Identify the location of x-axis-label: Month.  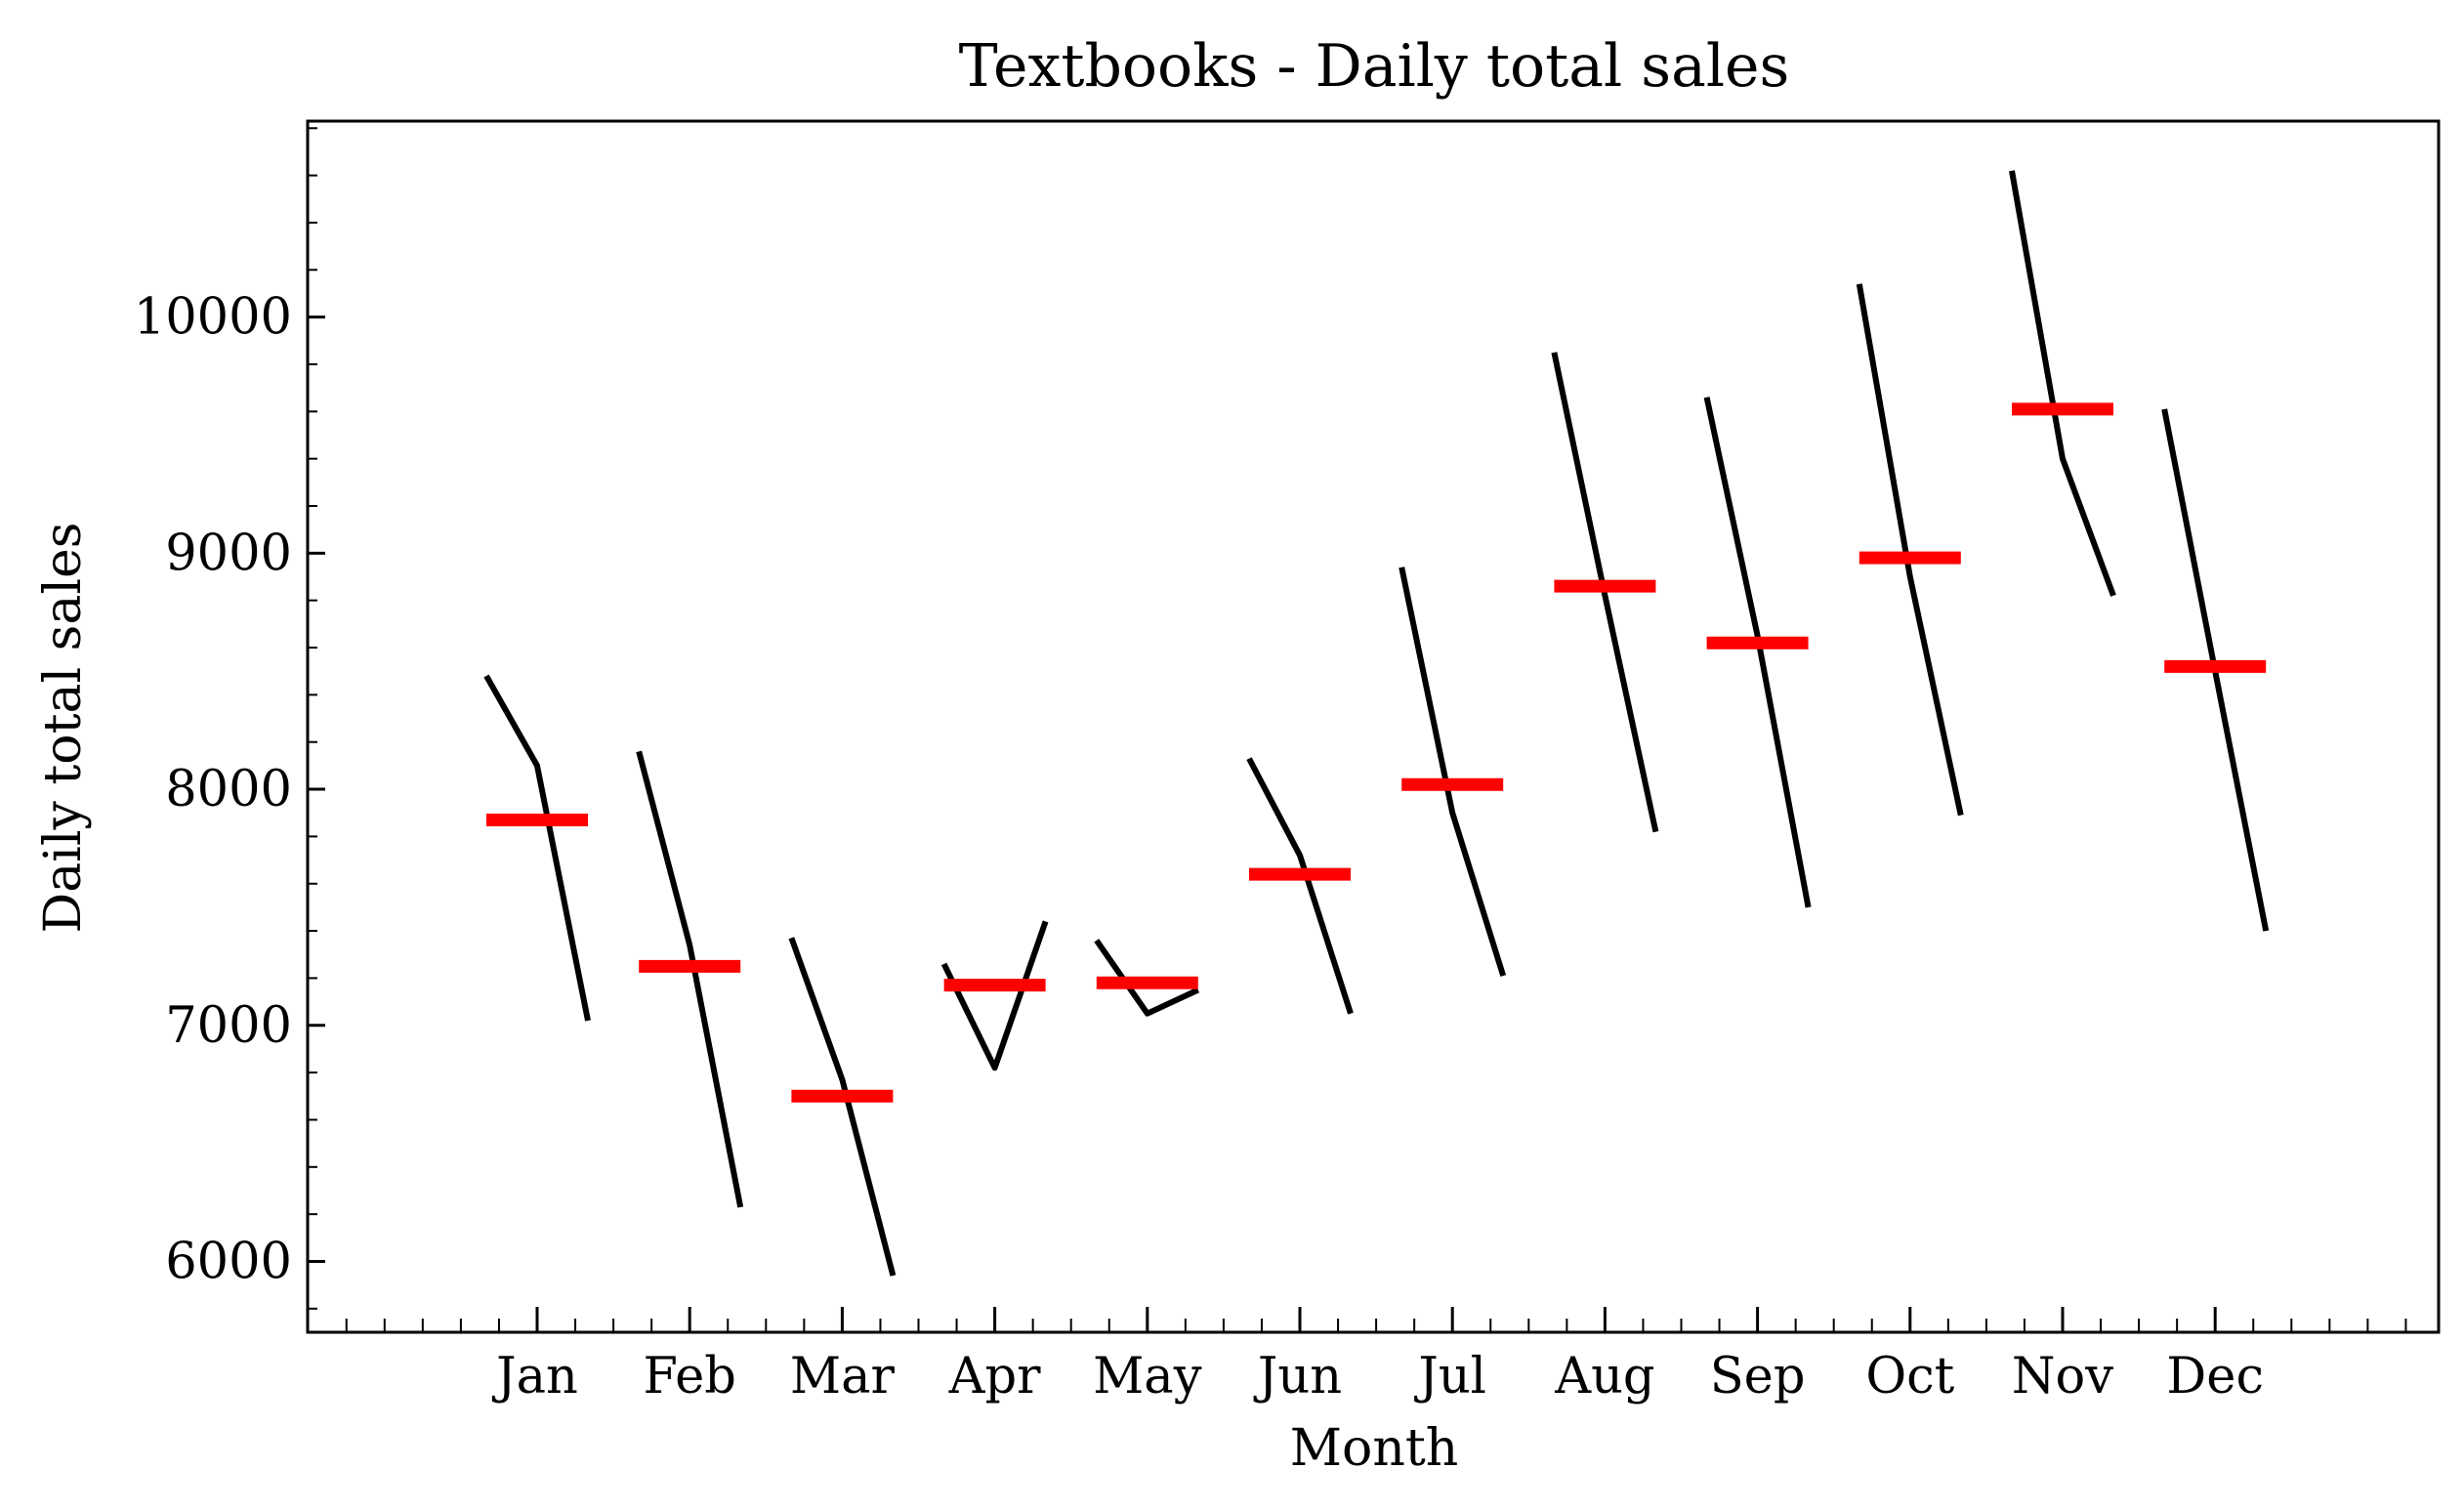
(1374, 1448).